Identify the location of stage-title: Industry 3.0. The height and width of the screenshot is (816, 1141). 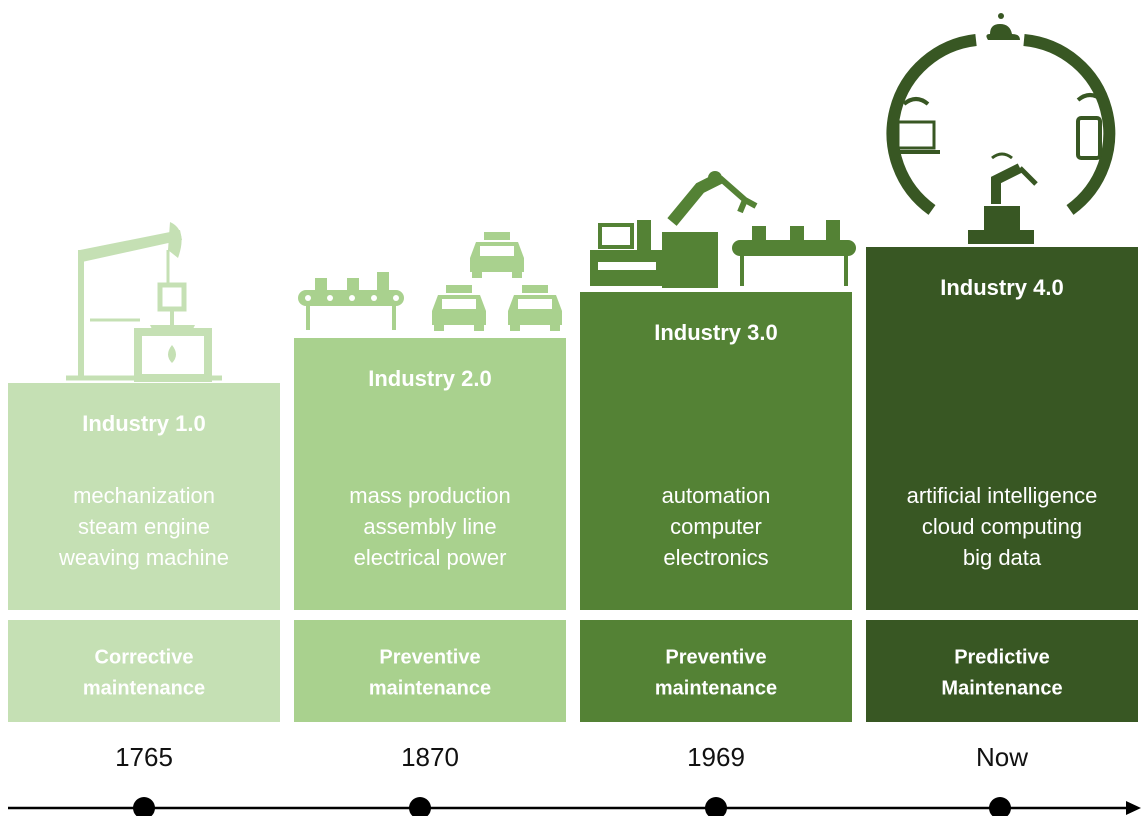
(715, 332).